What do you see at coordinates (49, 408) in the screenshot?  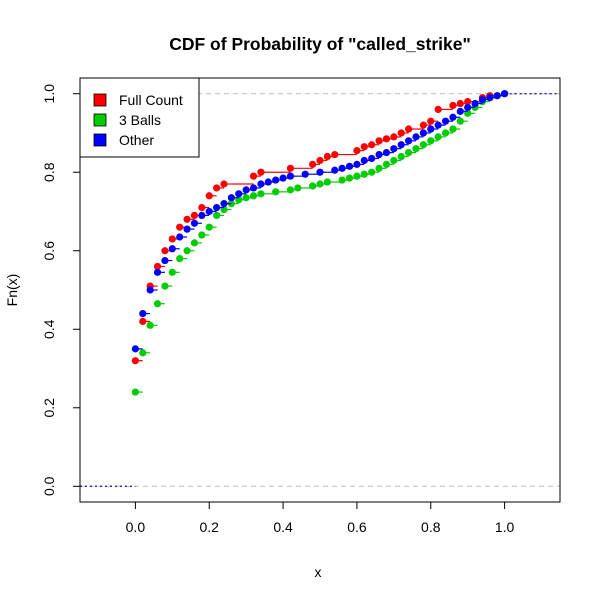 I see `y-tick-label: 0.2` at bounding box center [49, 408].